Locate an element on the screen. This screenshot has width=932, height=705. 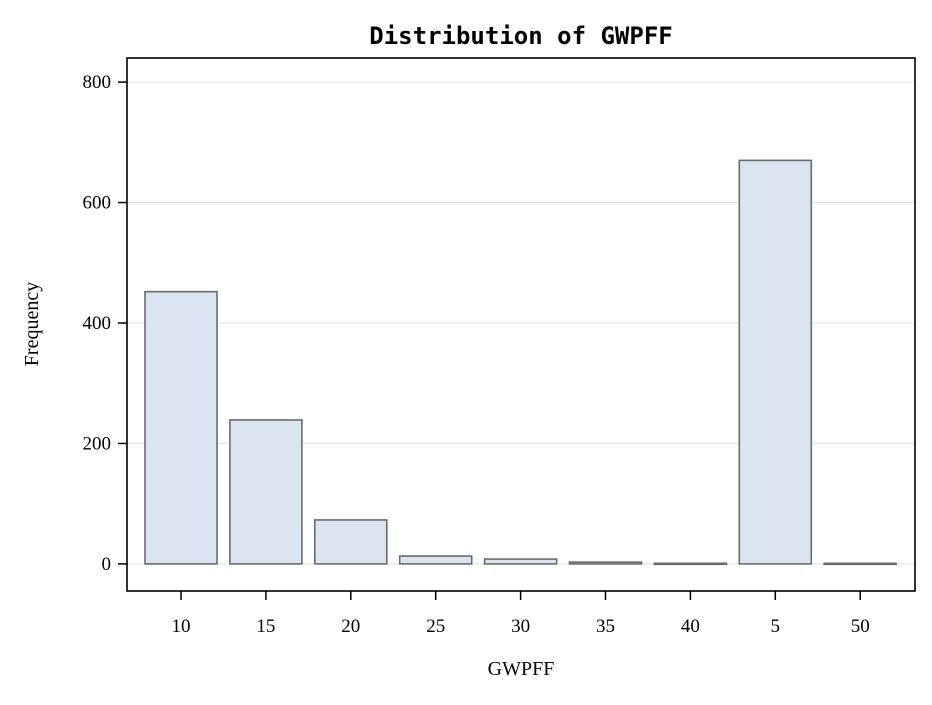
x-tick-label: 10 is located at coordinates (181, 626).